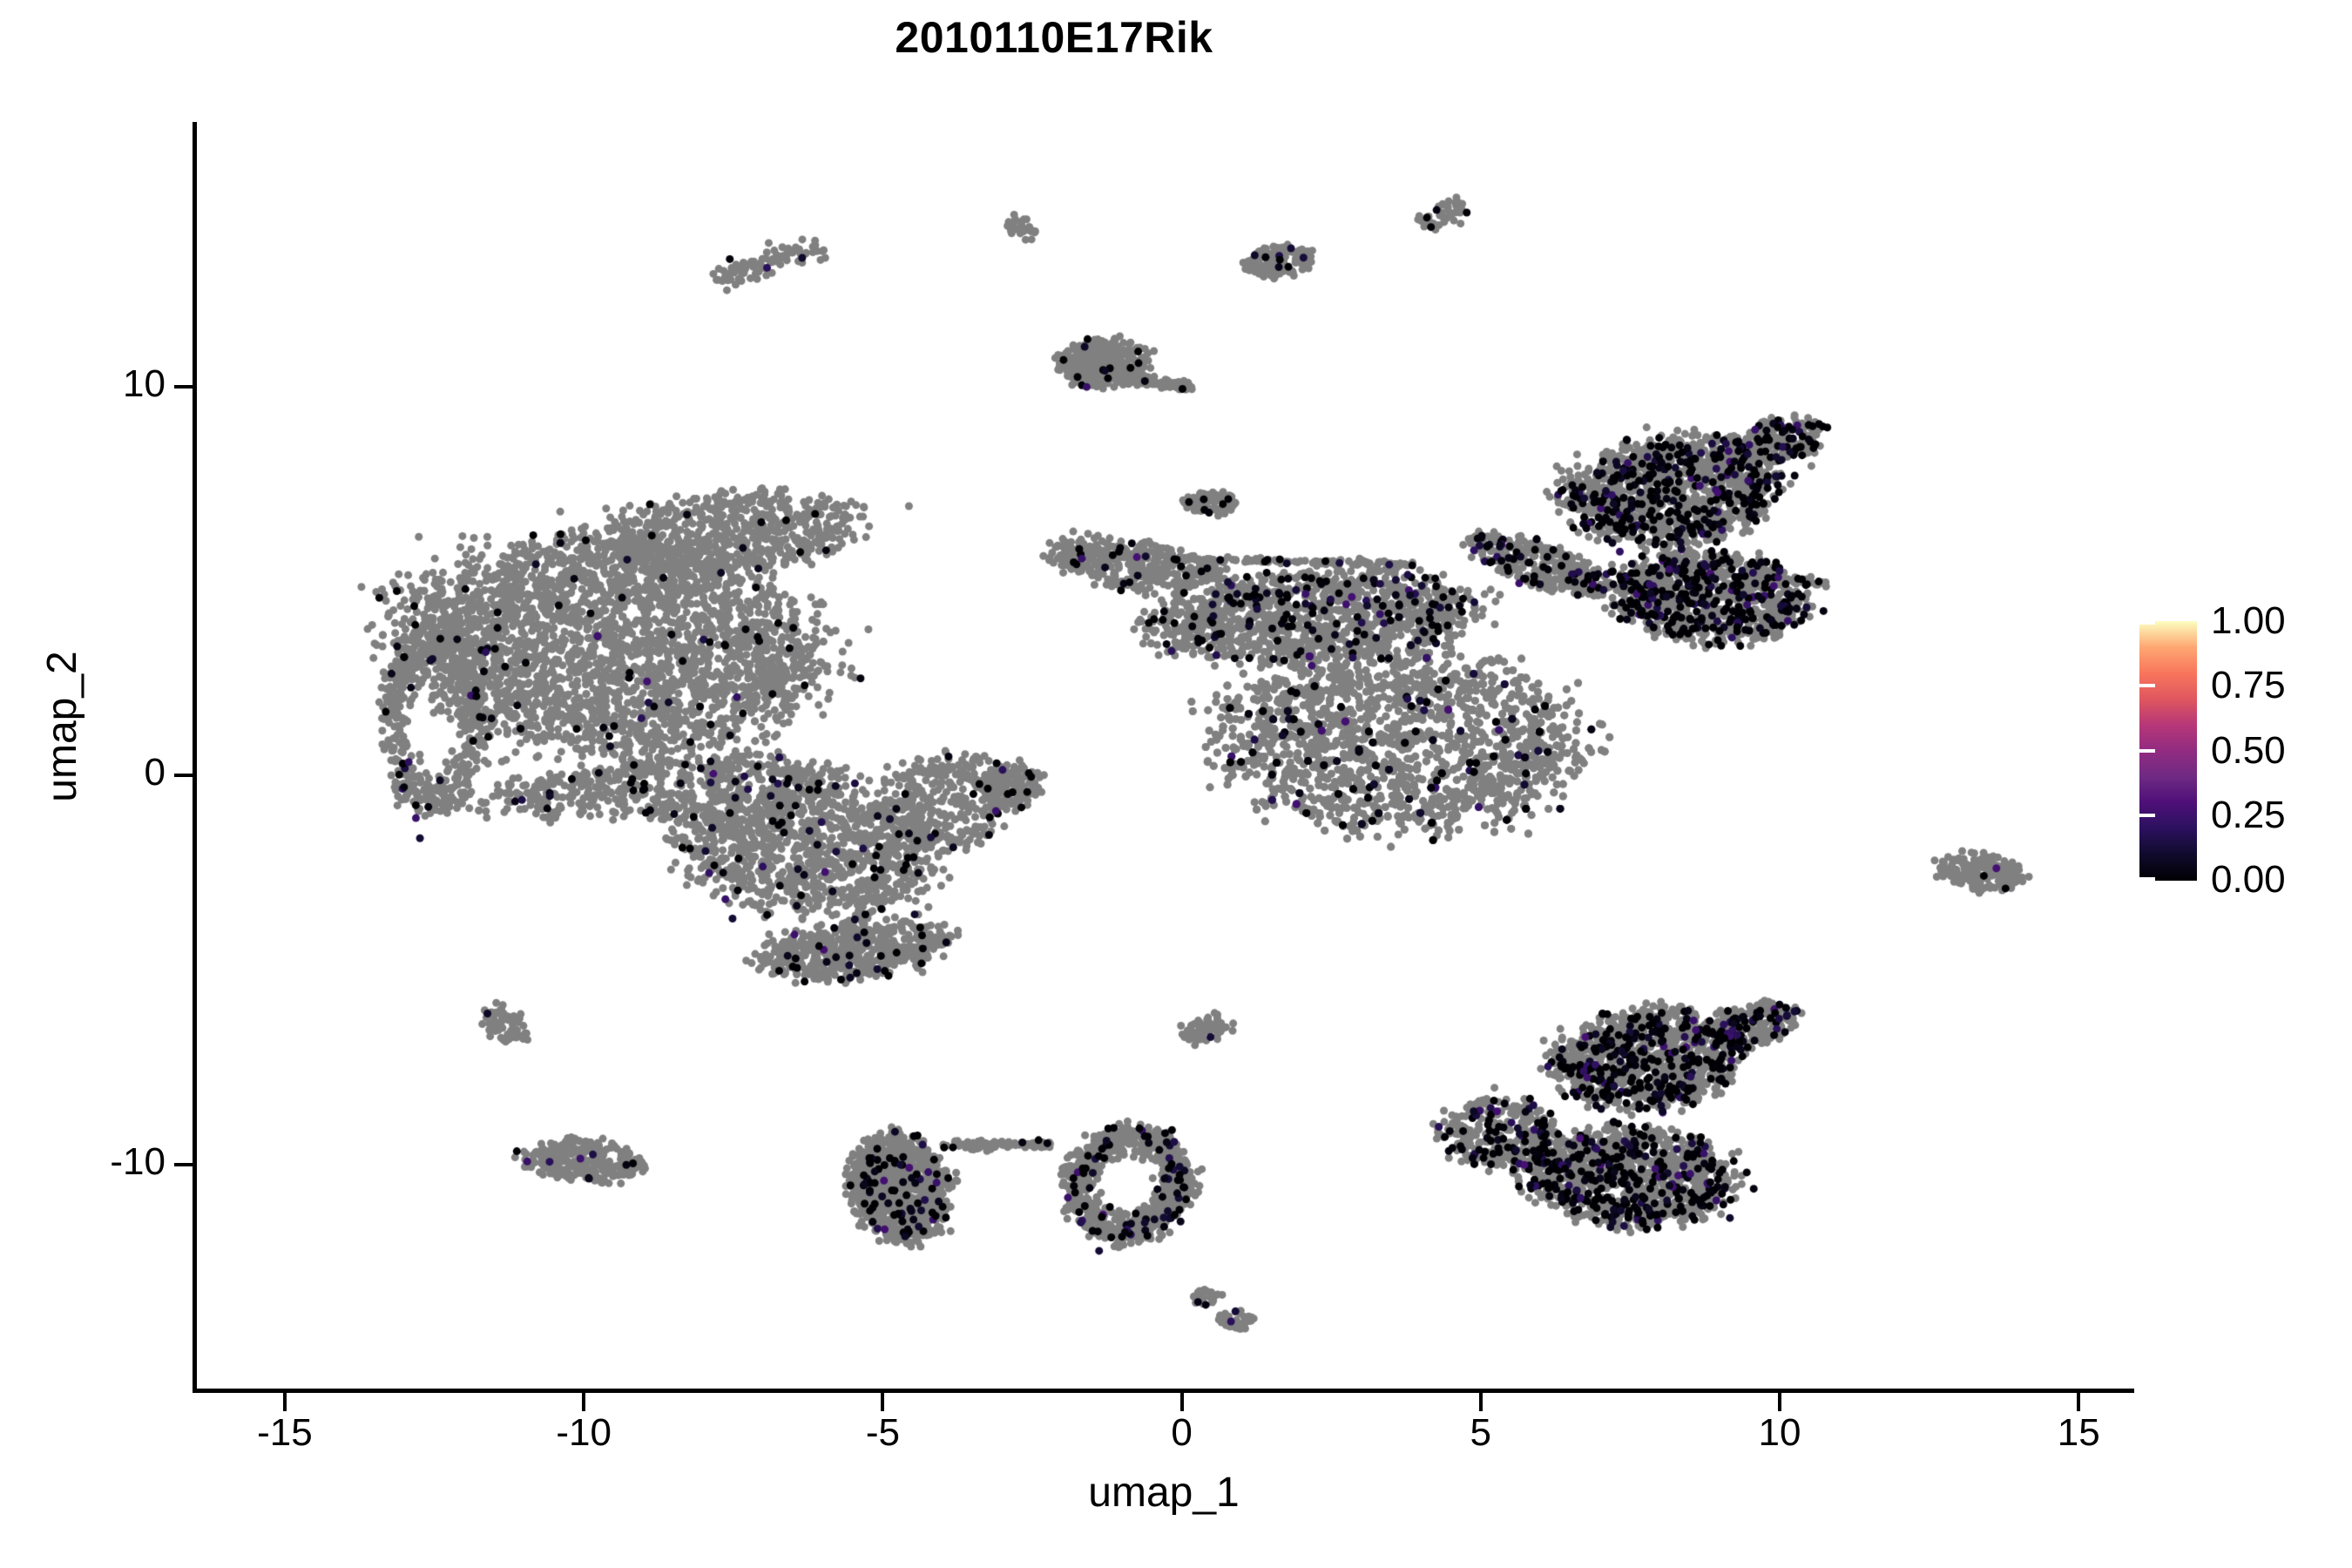  What do you see at coordinates (2248, 750) in the screenshot?
I see `colorbar-tick-label: 0.50` at bounding box center [2248, 750].